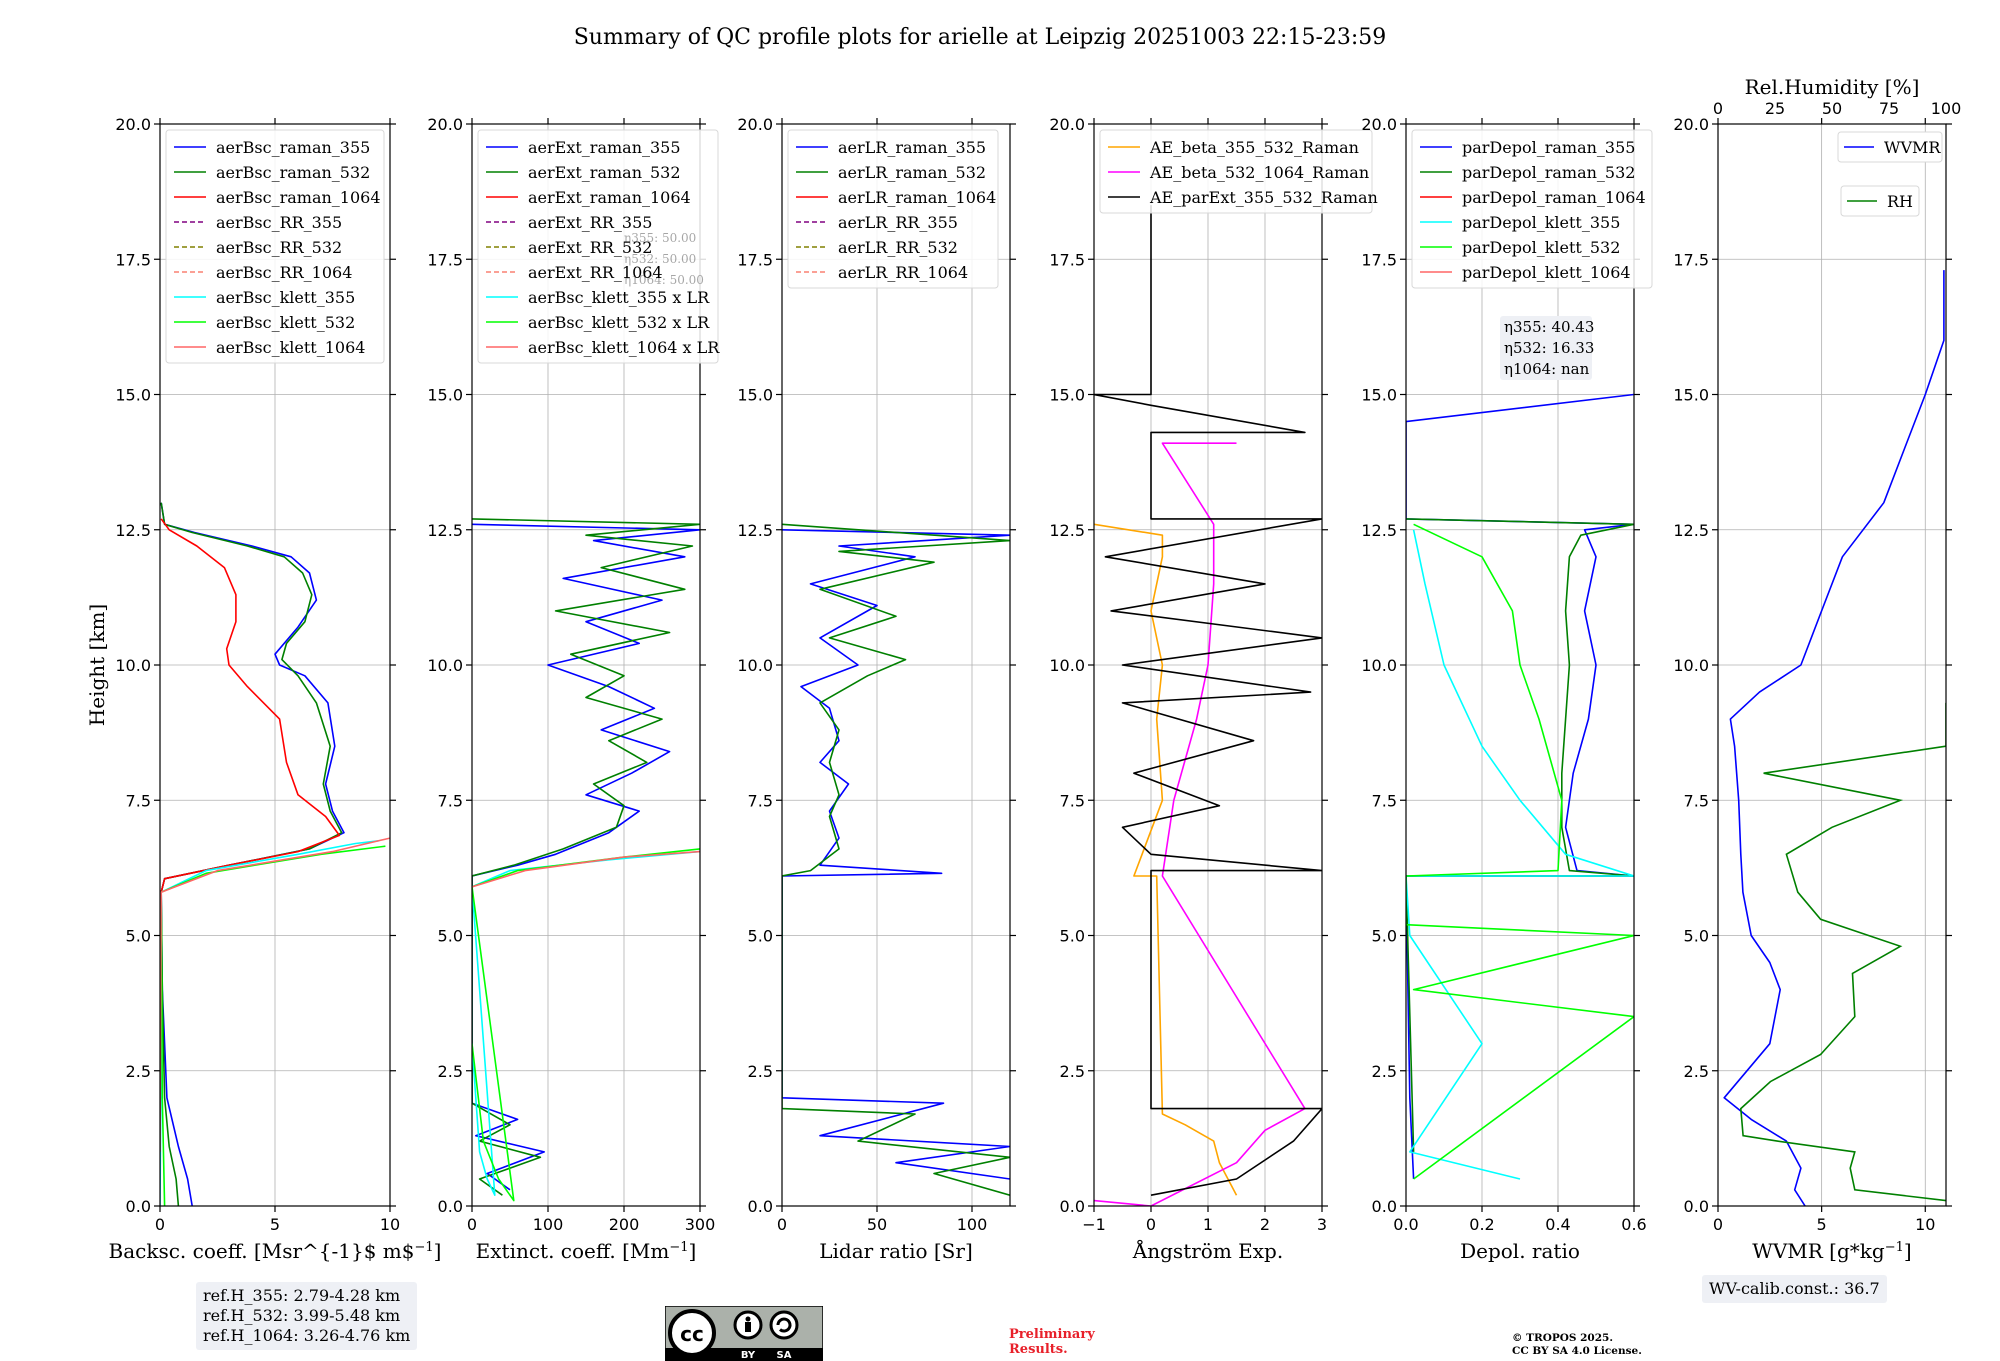 The width and height of the screenshot is (2000, 1361). Describe the element at coordinates (275, 1251) in the screenshot. I see `x-axis-label: Backsc. coeff. [Msr^{-1}$ m$−1]` at that location.